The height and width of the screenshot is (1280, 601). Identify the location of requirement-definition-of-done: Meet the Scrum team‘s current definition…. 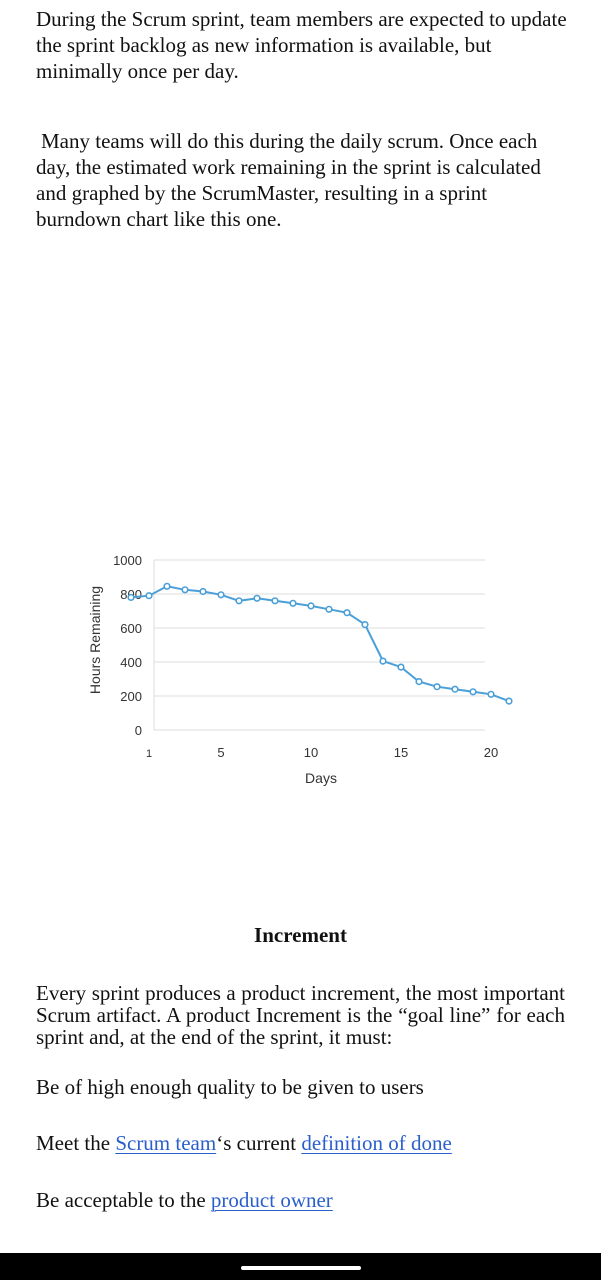
(244, 1143).